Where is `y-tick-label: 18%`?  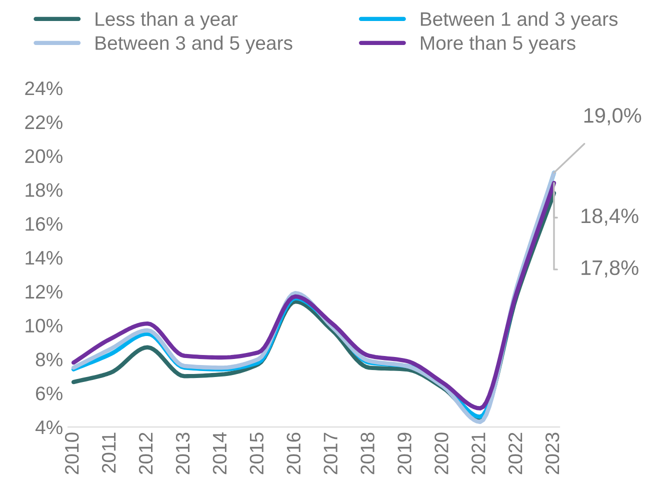
y-tick-label: 18% is located at coordinates (44, 190).